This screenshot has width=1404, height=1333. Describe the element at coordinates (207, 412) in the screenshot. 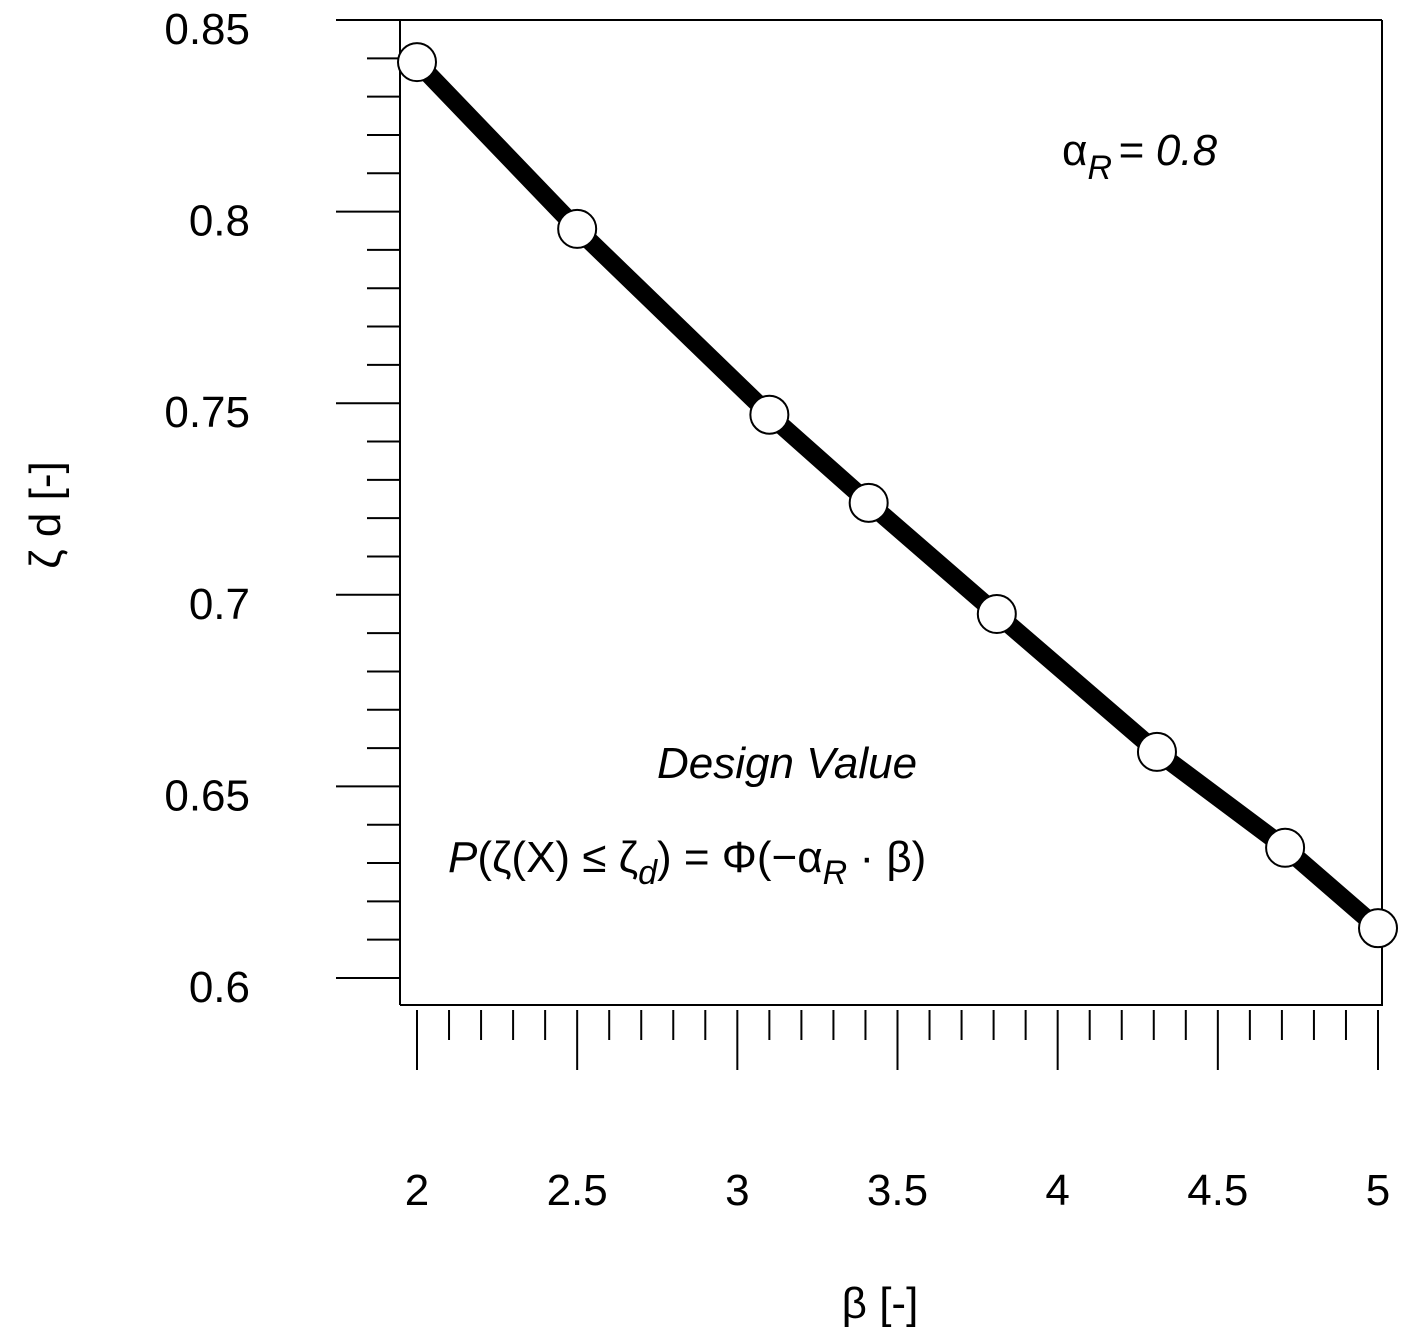

I see `y-tick-label: 0.75` at that location.